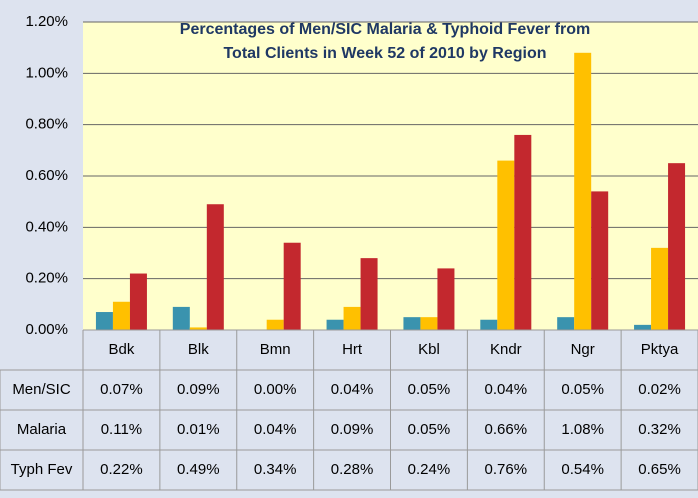 The width and height of the screenshot is (698, 498). Describe the element at coordinates (121, 469) in the screenshot. I see `data-label: 0.22%` at that location.